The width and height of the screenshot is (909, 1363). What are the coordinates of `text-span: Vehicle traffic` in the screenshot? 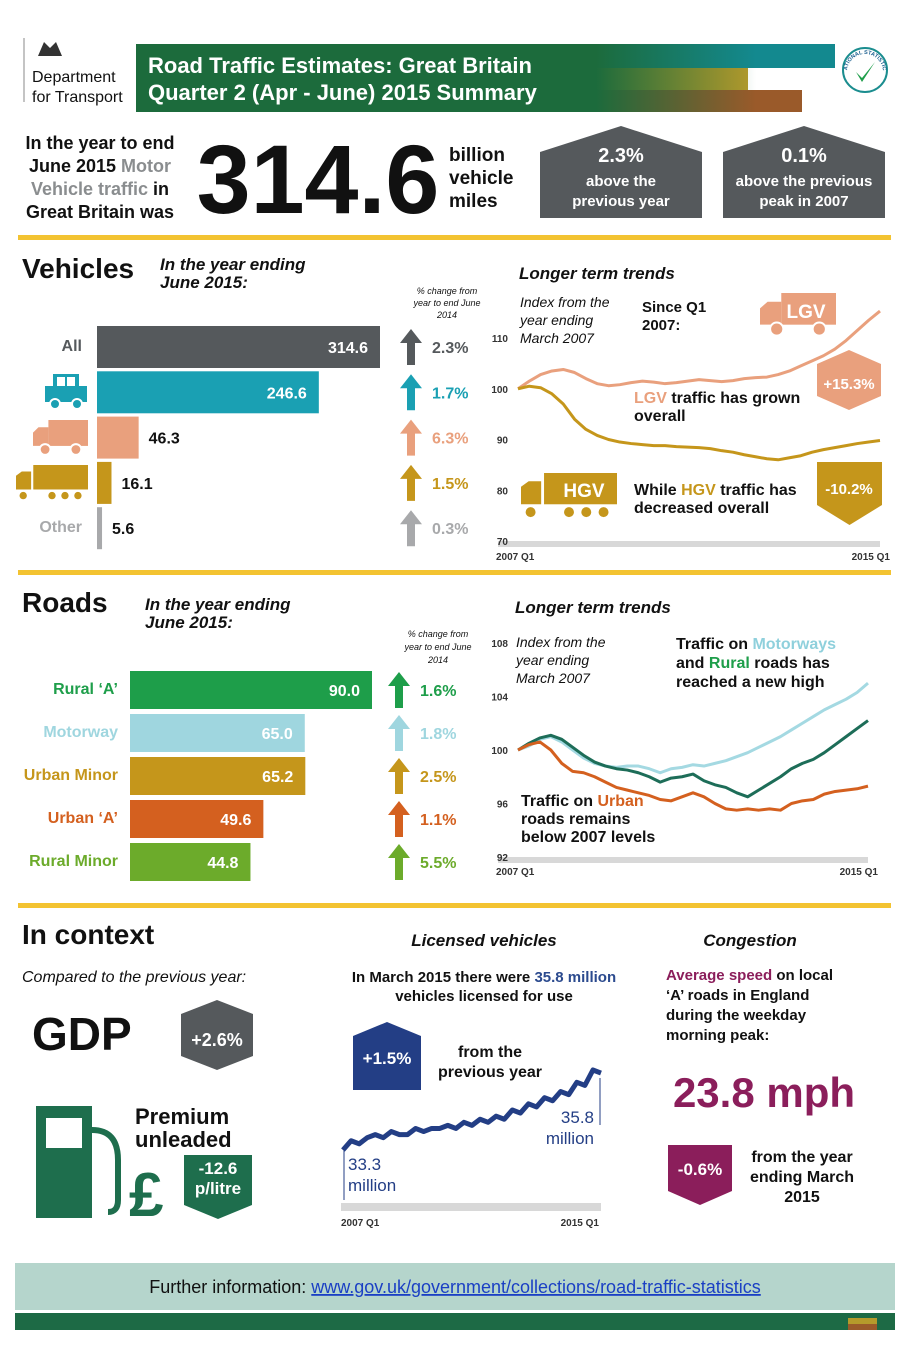 It's located at (89, 189).